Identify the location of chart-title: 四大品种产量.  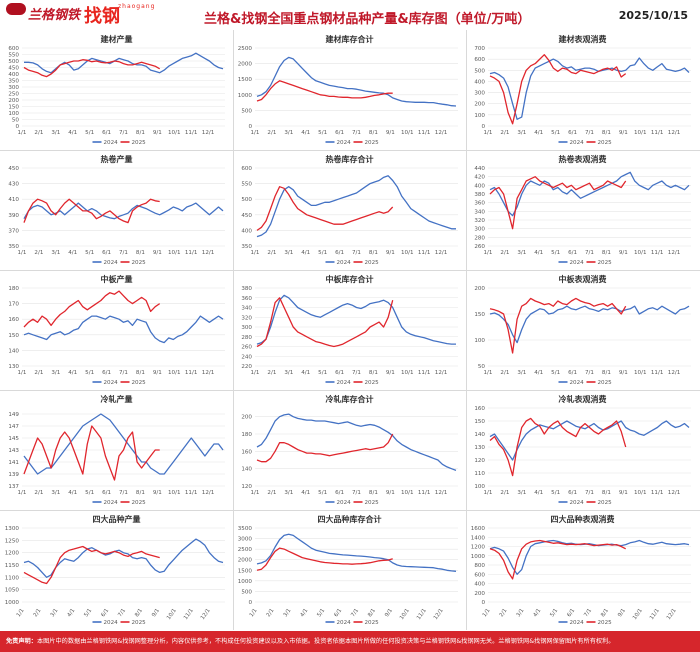
(117, 519).